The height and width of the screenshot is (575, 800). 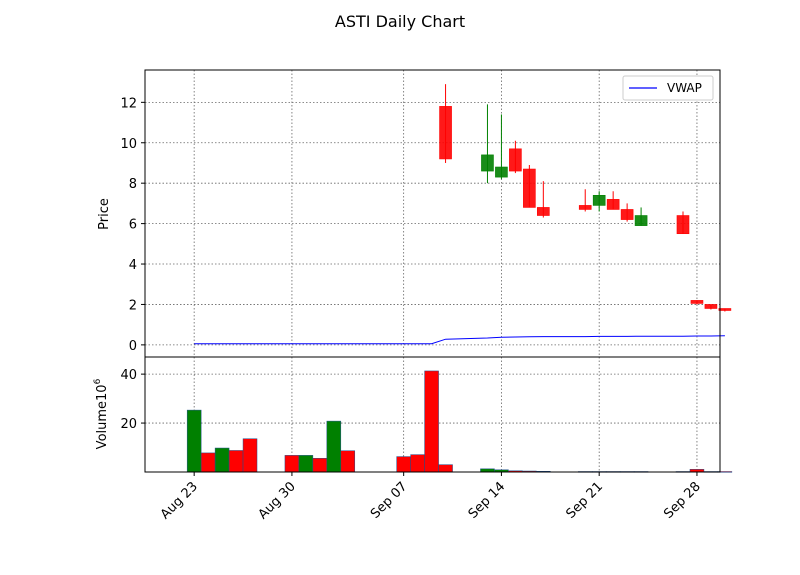 I want to click on price-tick-label: 4, so click(x=133, y=265).